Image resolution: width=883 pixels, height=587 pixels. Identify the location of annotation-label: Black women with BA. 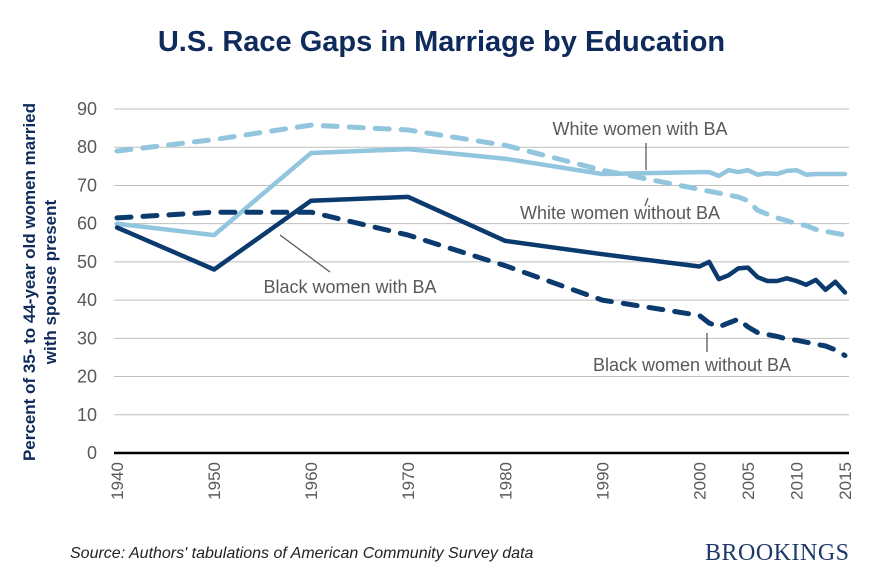
(349, 287).